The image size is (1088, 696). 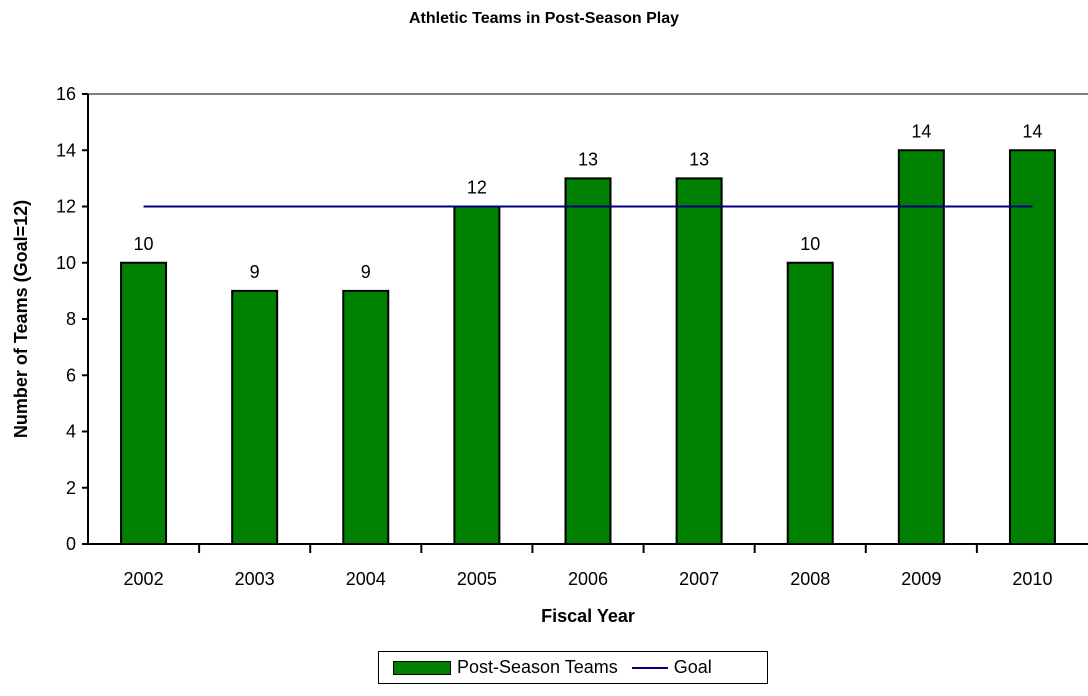 I want to click on y-tick-label: 12, so click(x=66, y=207).